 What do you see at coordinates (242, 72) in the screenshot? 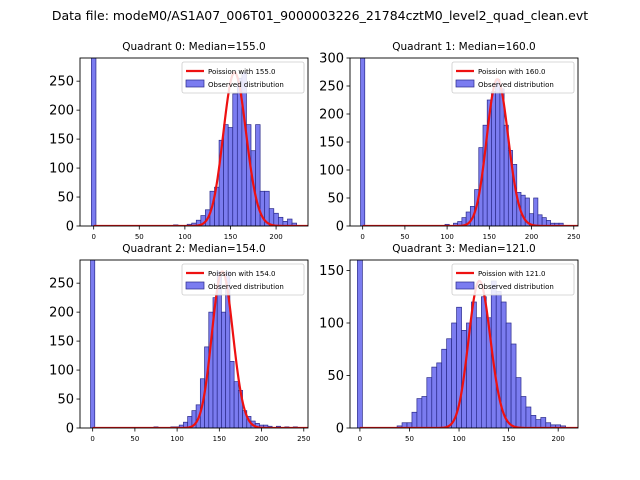
I see `legend-label-poisson: Poission with 155.0` at bounding box center [242, 72].